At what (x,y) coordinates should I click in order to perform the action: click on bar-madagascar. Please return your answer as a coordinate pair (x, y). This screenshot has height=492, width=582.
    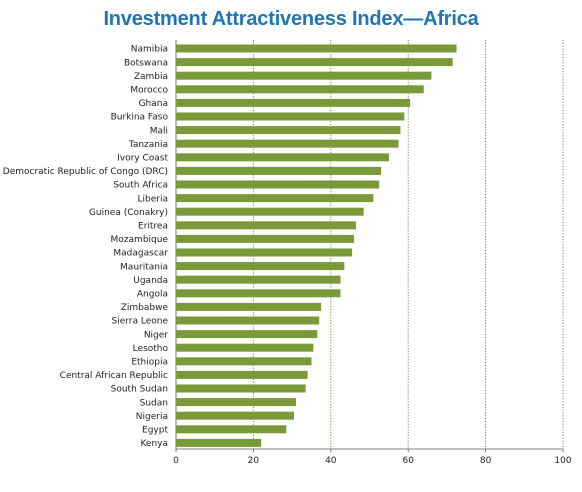
    Looking at the image, I should click on (264, 252).